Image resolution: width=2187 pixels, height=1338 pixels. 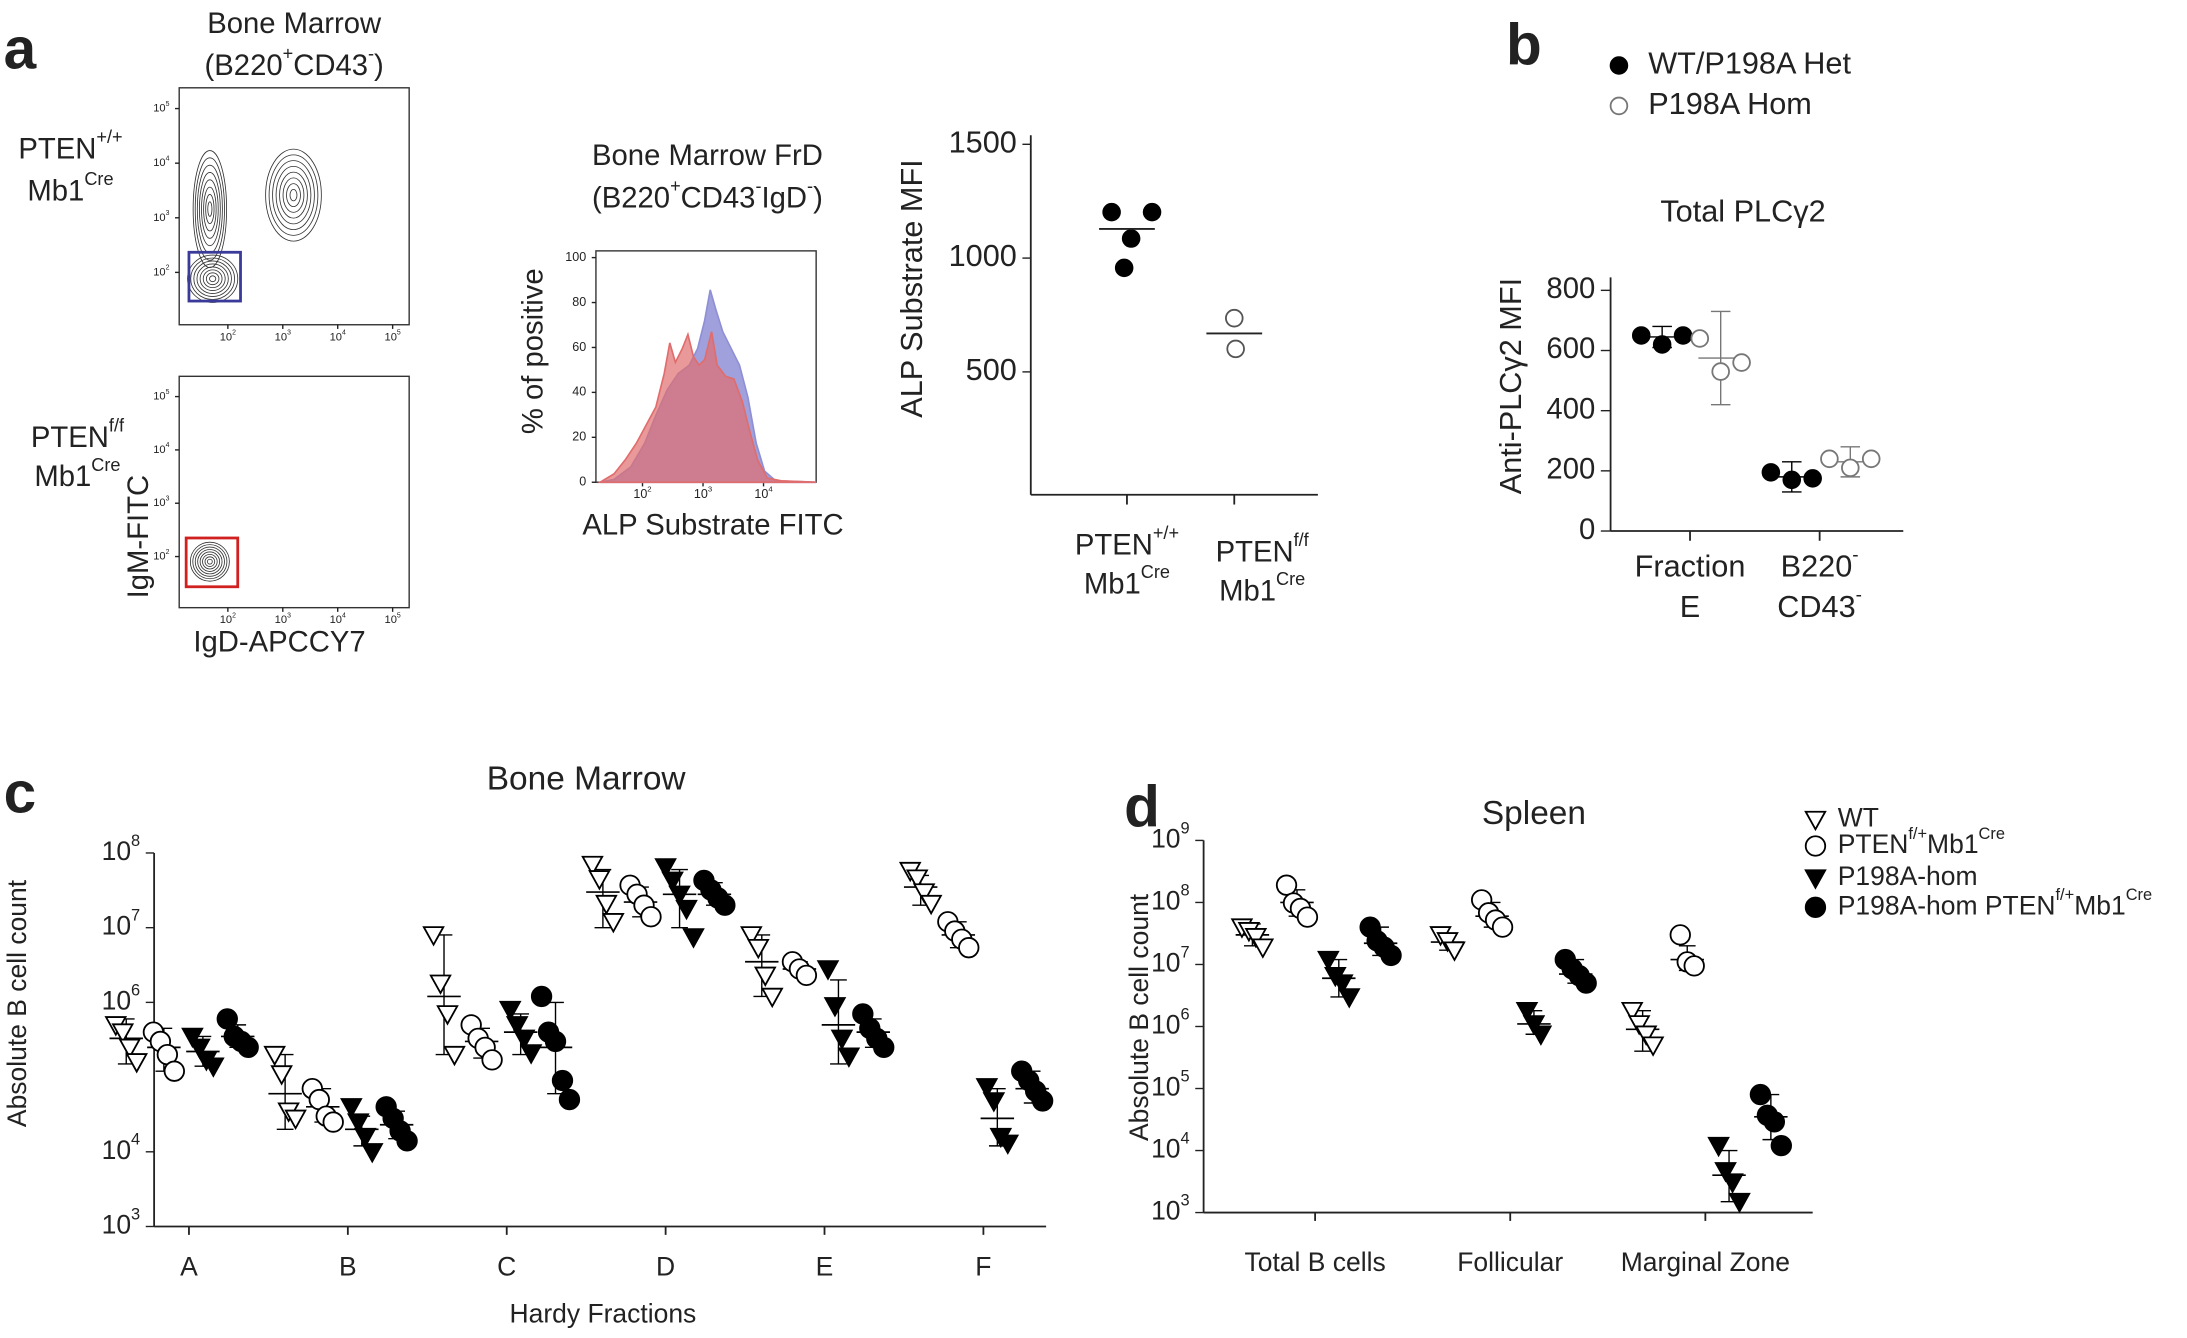 What do you see at coordinates (279, 643) in the screenshot?
I see `label: IgD-APCCY7` at bounding box center [279, 643].